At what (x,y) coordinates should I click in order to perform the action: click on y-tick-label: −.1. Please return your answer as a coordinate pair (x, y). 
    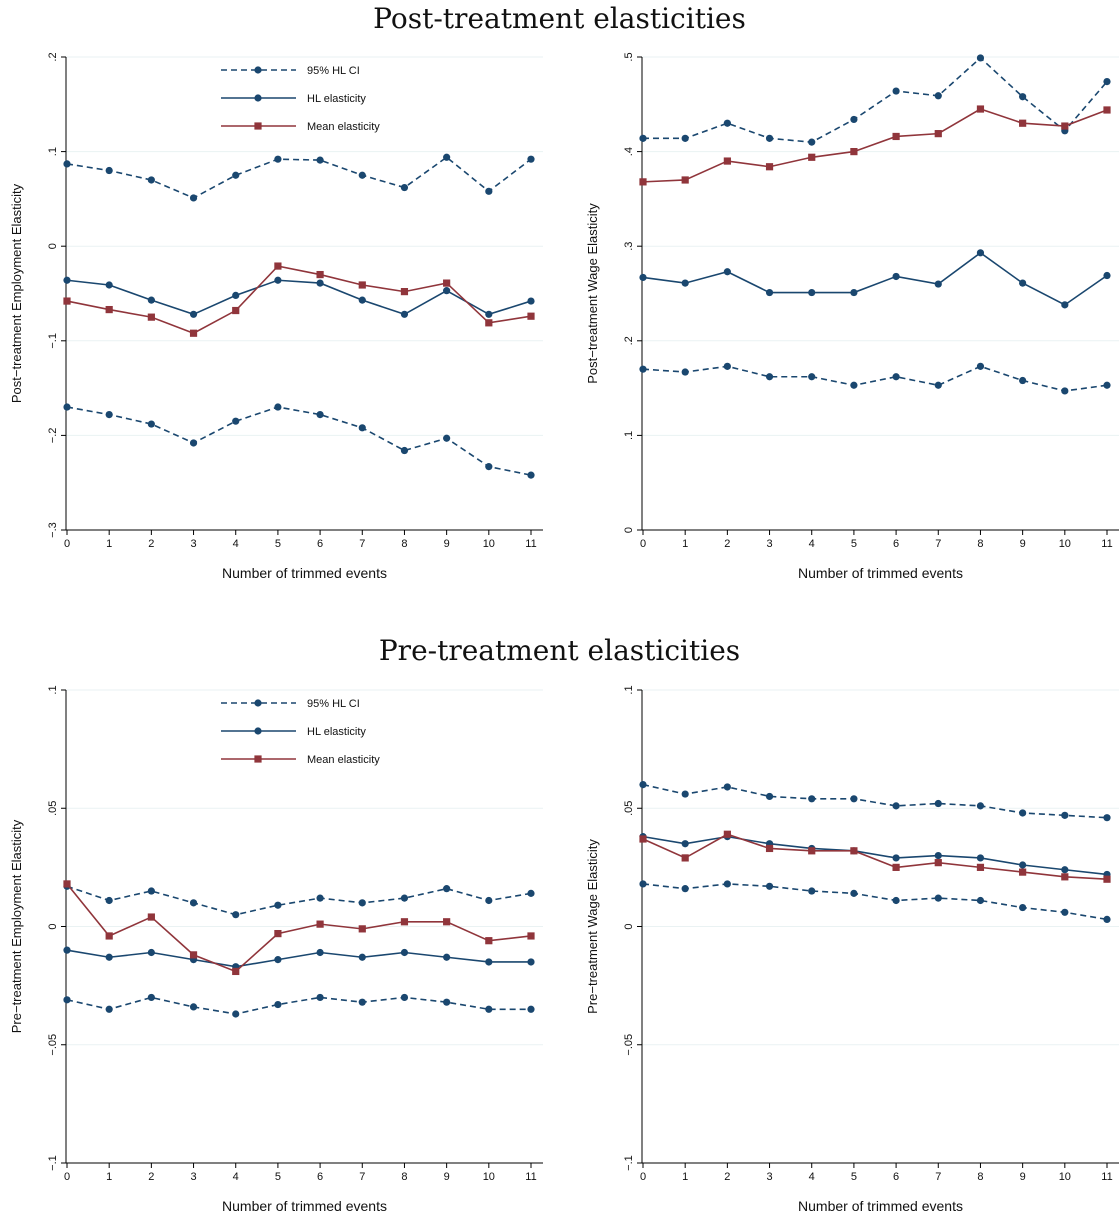
    Looking at the image, I should click on (629, 1163).